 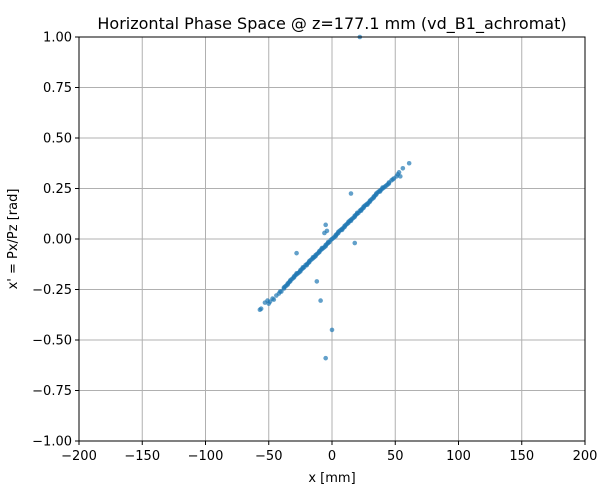 What do you see at coordinates (79, 456) in the screenshot?
I see `x-tick-label: −200` at bounding box center [79, 456].